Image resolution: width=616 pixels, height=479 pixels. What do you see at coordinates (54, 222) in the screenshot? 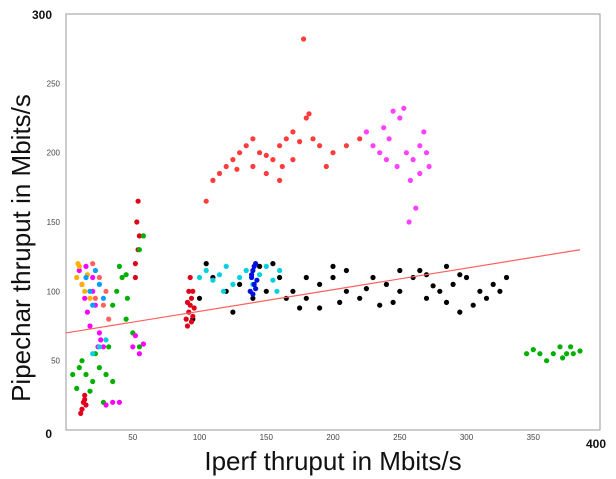
I see `y-tick-label: 150` at bounding box center [54, 222].